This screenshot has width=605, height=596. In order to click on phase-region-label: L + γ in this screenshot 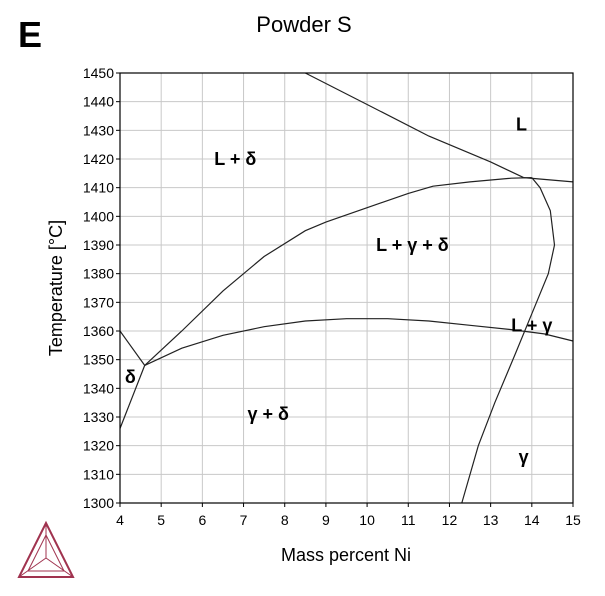, I will do `click(531, 325)`.